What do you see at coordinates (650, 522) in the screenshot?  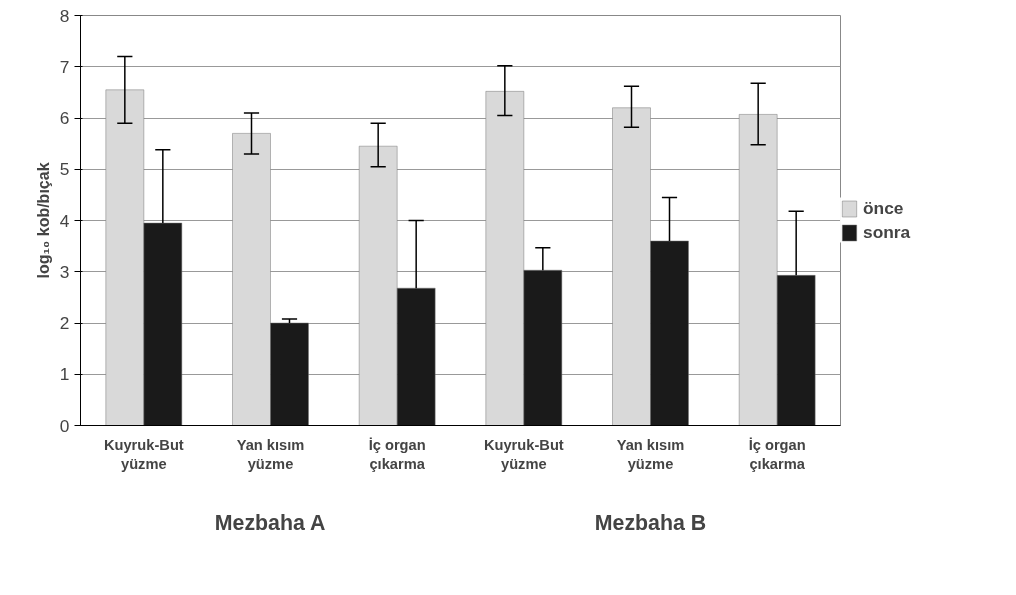 I see `text: Mezbaha B` at bounding box center [650, 522].